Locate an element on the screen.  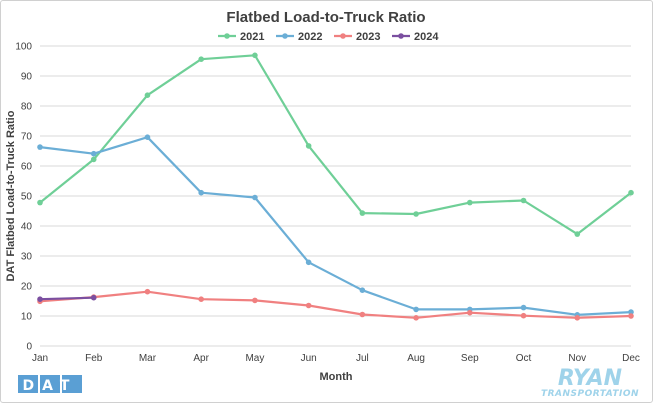
y-tick-label: 80 is located at coordinates (27, 107).